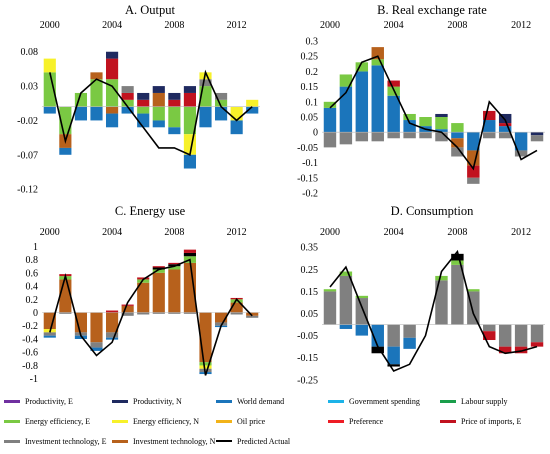 Image resolution: width=550 pixels, height=454 pixels. I want to click on predicted-actual-line, so click(433, 113).